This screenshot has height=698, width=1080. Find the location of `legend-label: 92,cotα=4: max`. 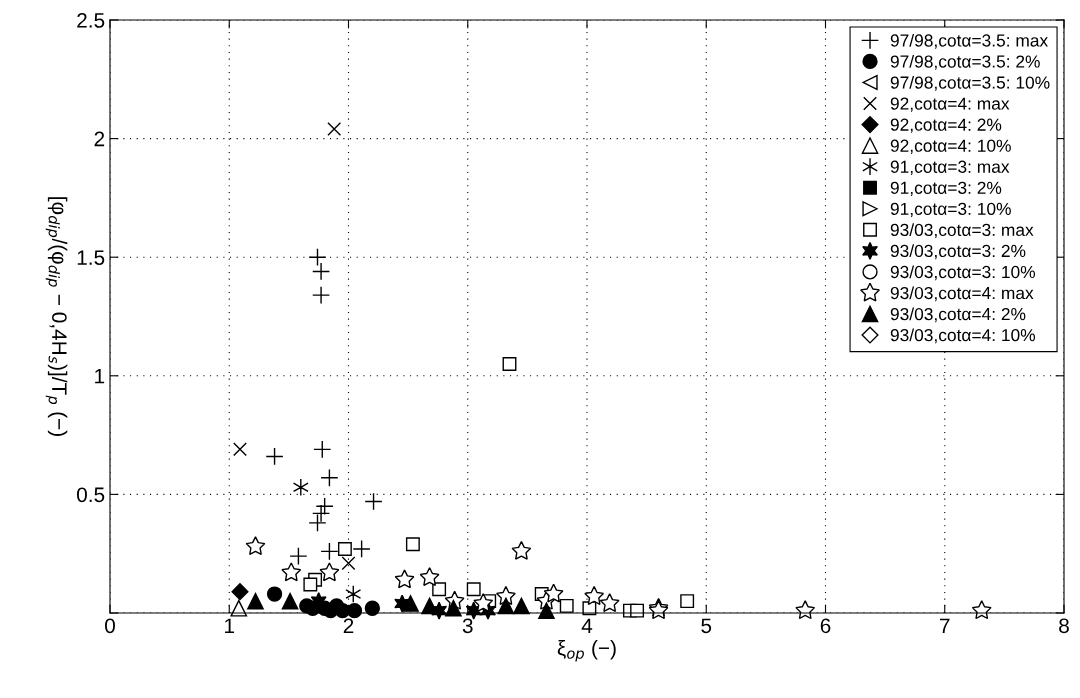

legend-label: 92,cotα=4: max is located at coordinates (950, 104).